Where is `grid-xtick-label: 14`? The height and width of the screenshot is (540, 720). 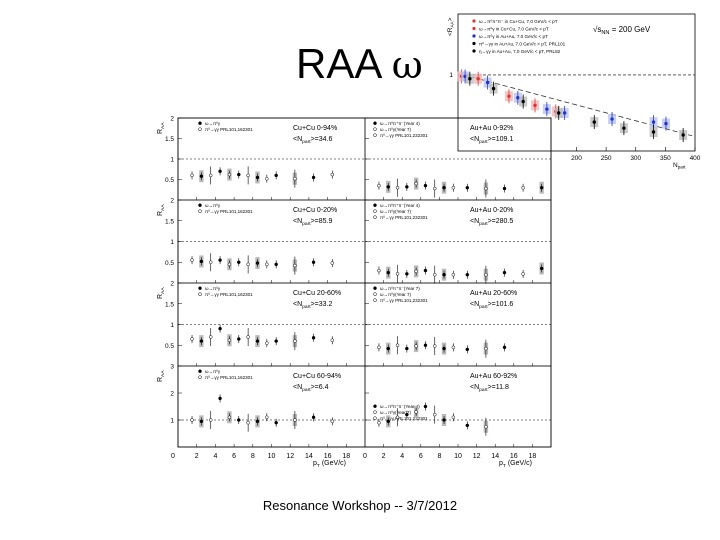 grid-xtick-label: 14 is located at coordinates (309, 456).